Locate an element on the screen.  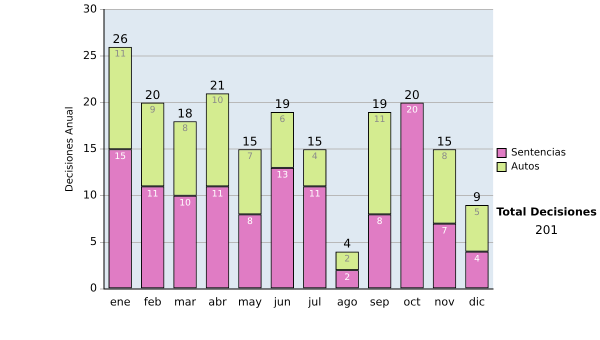
x-tick-label: abr is located at coordinates (218, 301).